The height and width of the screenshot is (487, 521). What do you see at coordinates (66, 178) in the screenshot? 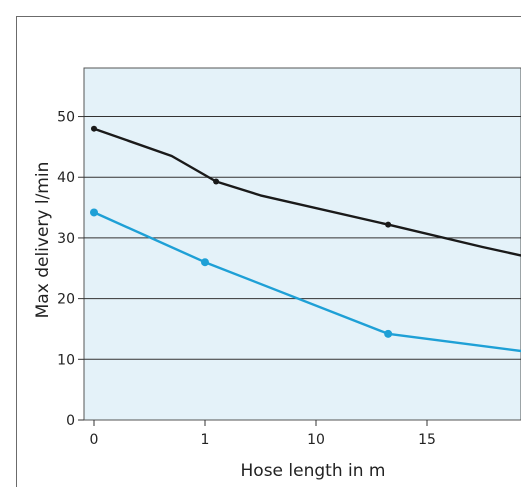
I see `y-tick-label-40: 40` at bounding box center [66, 178].